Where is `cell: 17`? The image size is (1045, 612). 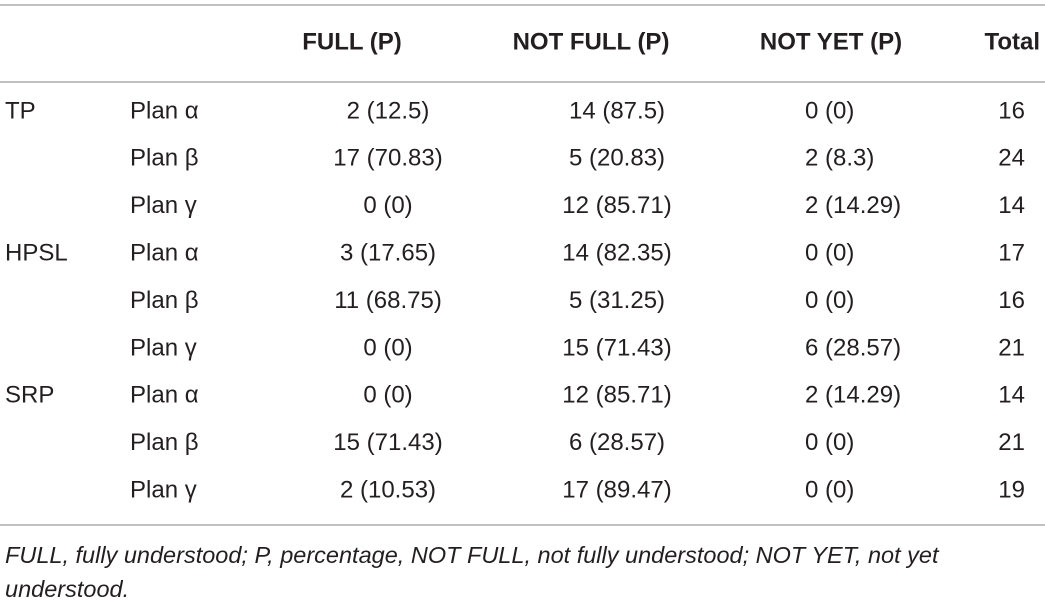 cell: 17 is located at coordinates (1011, 253).